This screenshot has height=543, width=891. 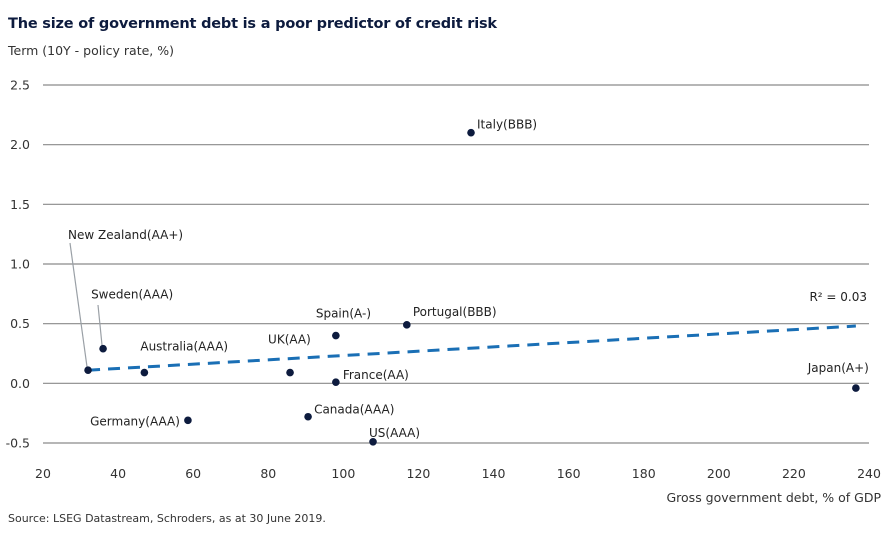 I want to click on x-tick-label: 120, so click(x=419, y=473).